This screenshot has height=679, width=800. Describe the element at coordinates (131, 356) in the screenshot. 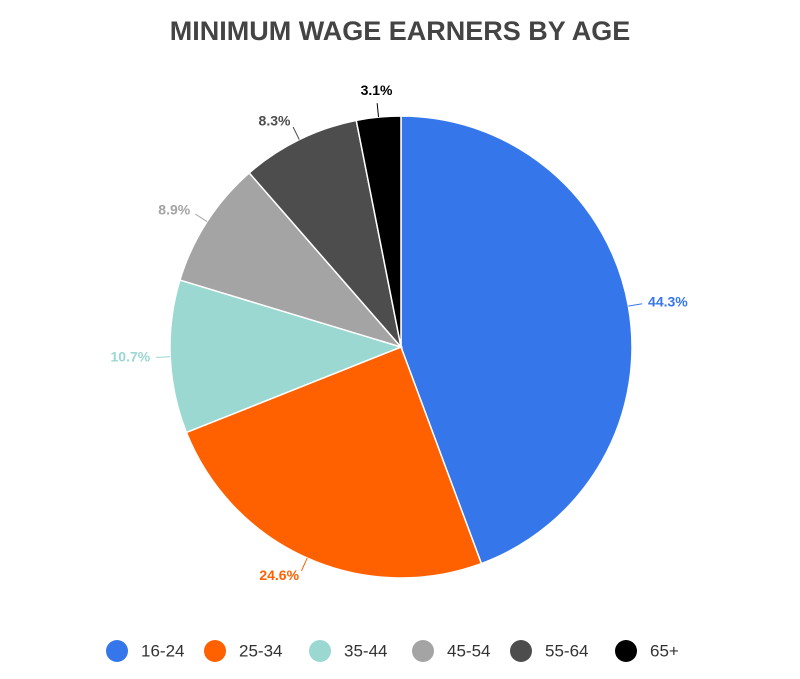

I see `data-label: 10.7%` at that location.